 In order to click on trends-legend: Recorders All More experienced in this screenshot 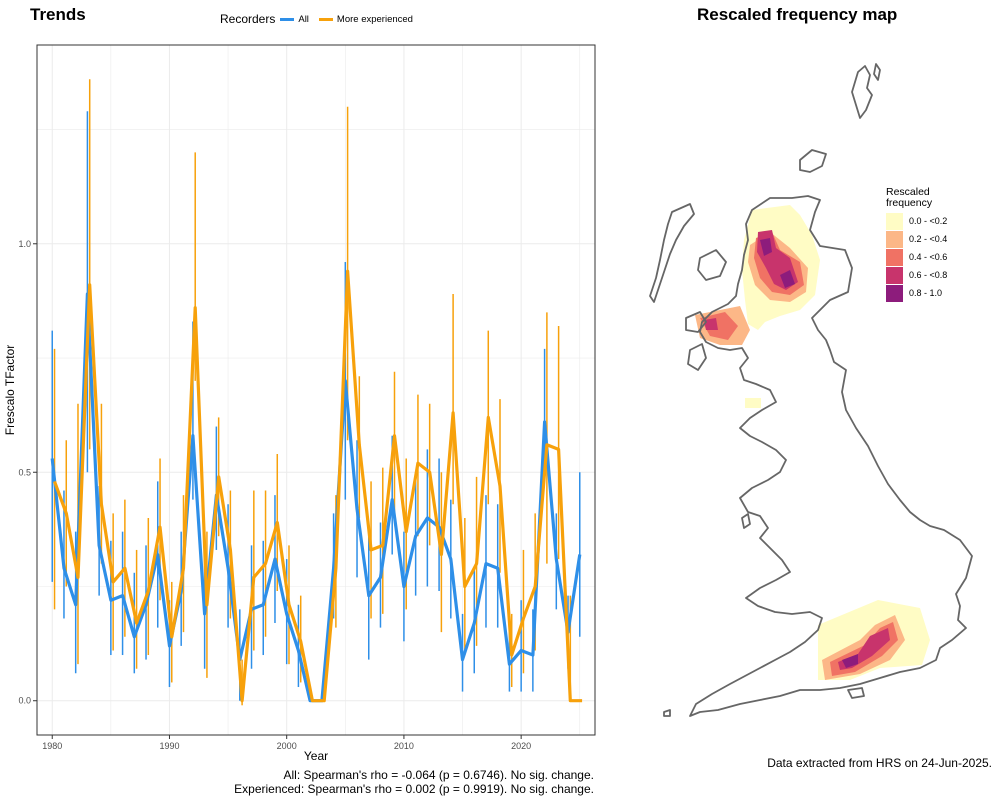, I will do `click(316, 19)`.